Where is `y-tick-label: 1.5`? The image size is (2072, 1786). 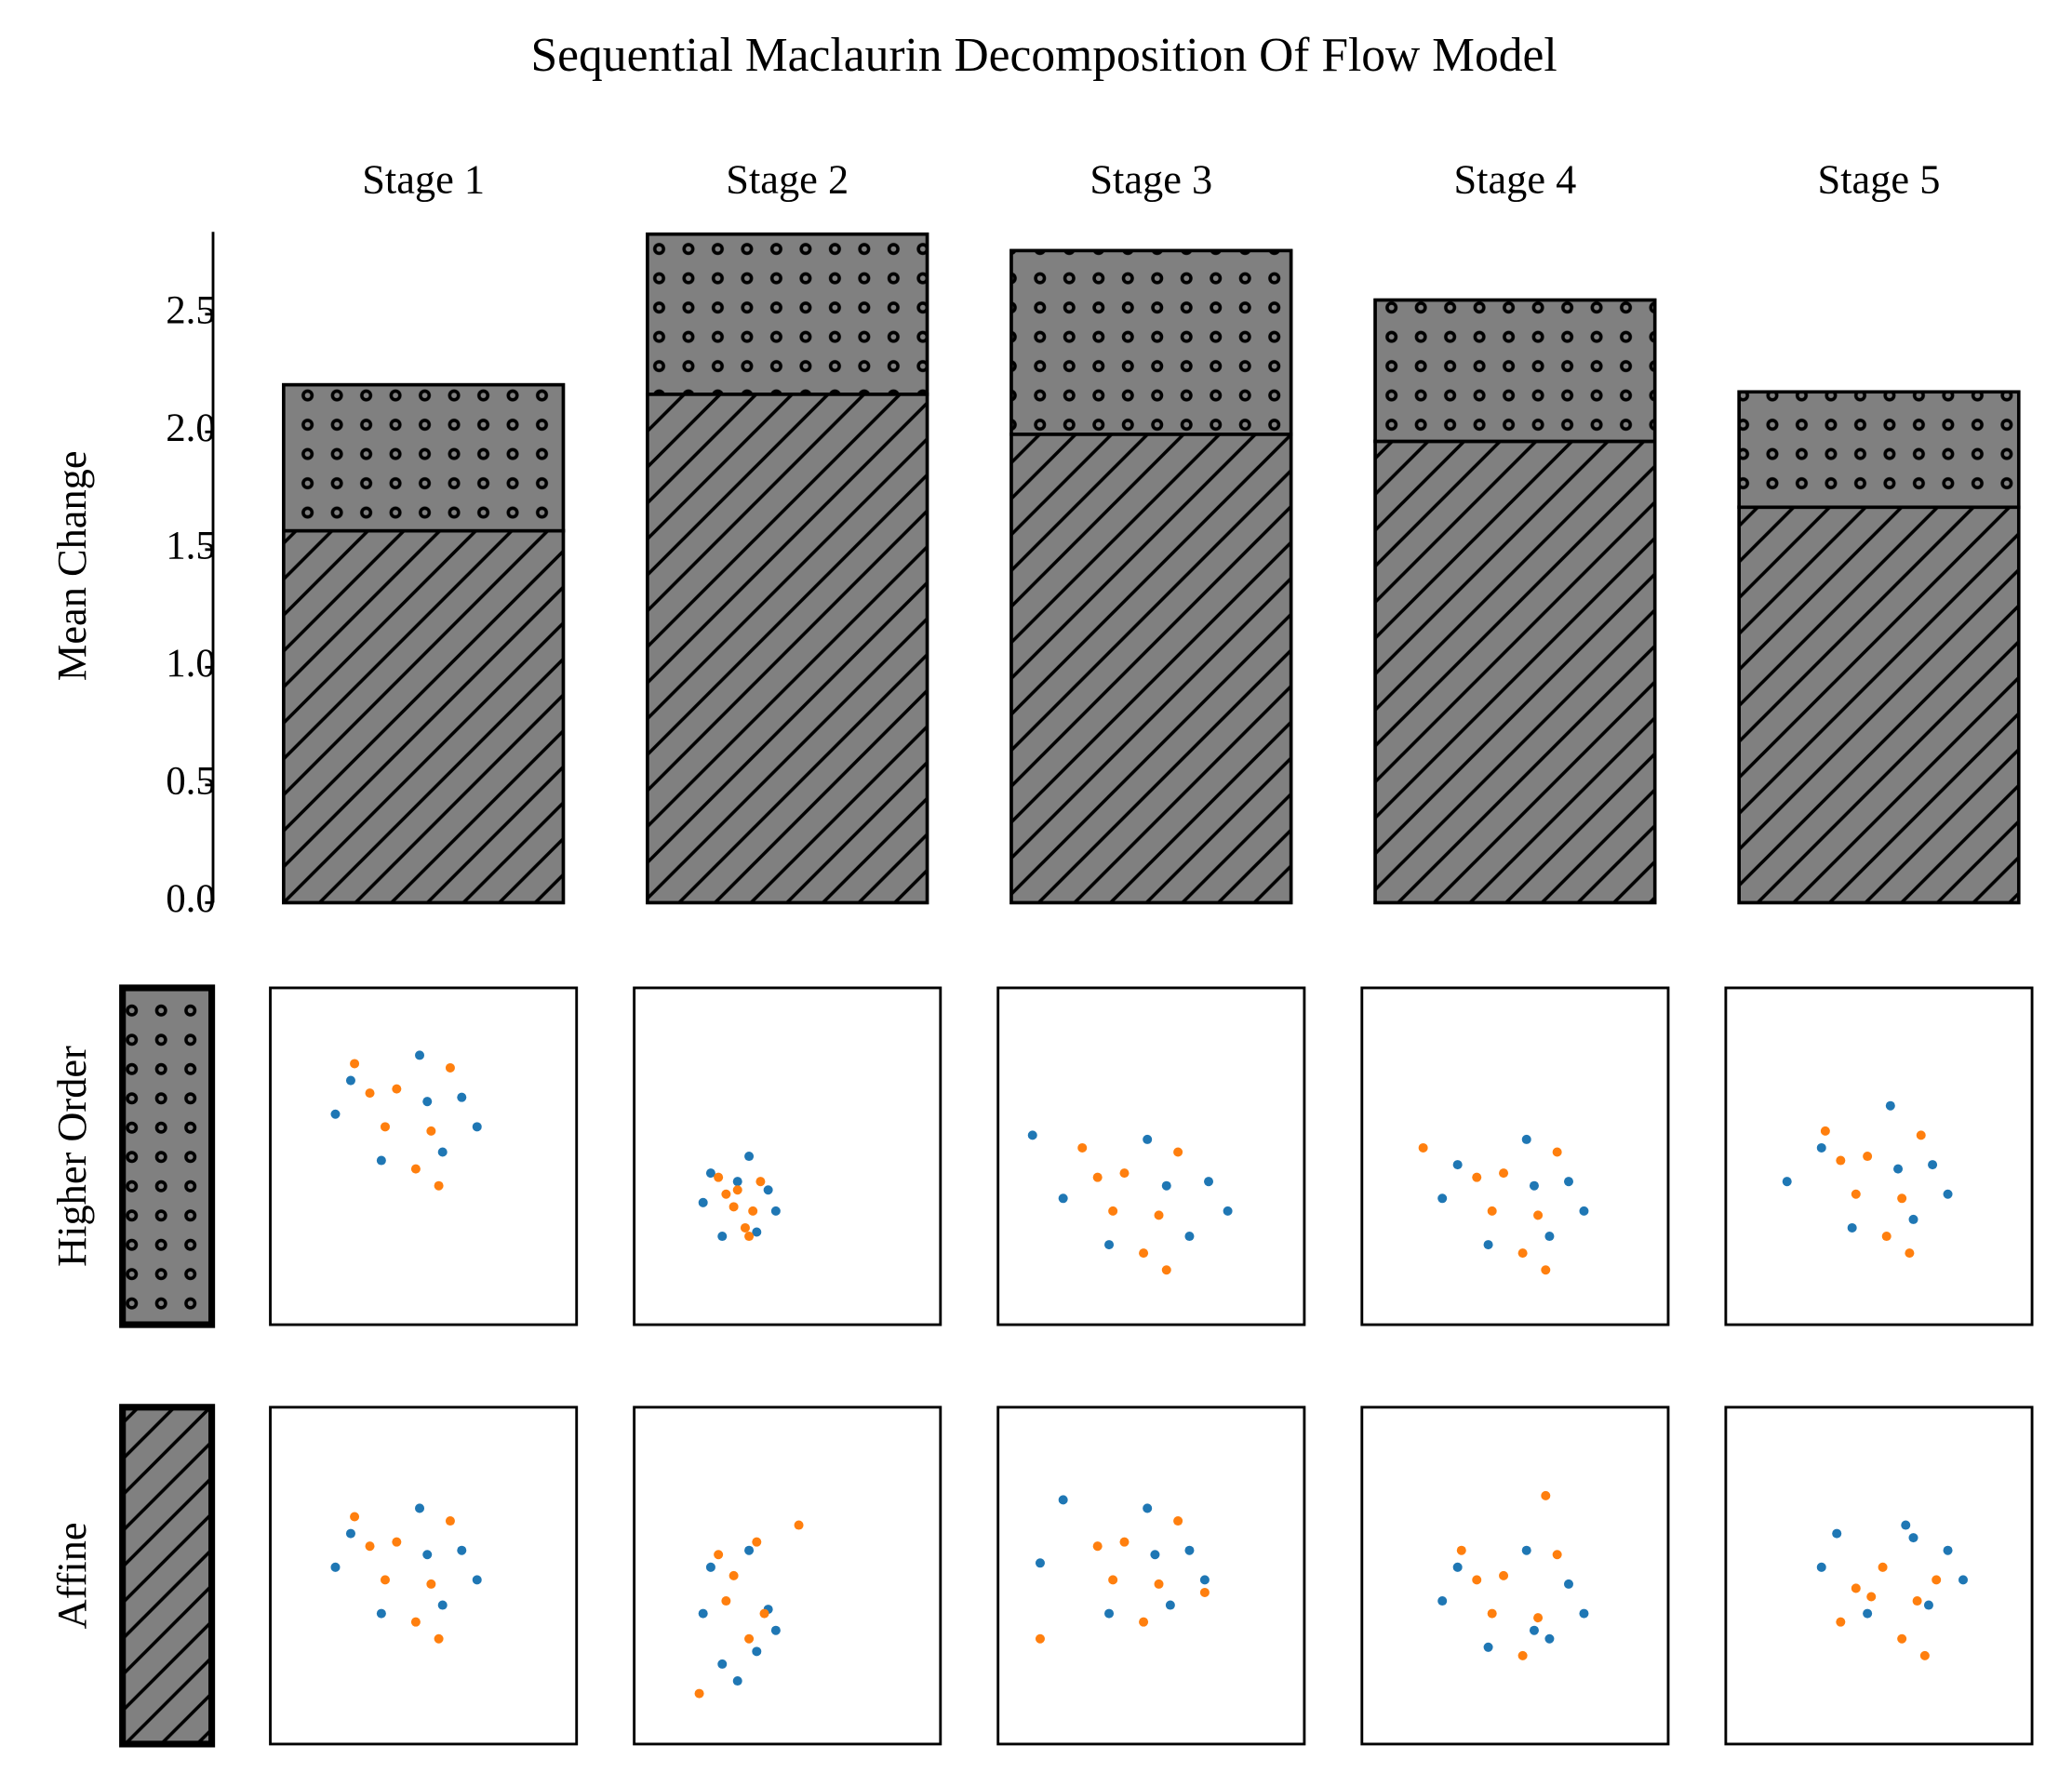
y-tick-label: 1.5 is located at coordinates (191, 546).